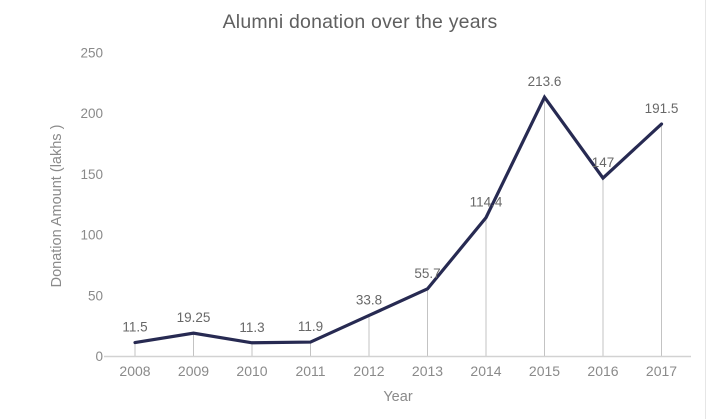 The image size is (720, 419). What do you see at coordinates (251, 371) in the screenshot?
I see `x-tick-label: 2010` at bounding box center [251, 371].